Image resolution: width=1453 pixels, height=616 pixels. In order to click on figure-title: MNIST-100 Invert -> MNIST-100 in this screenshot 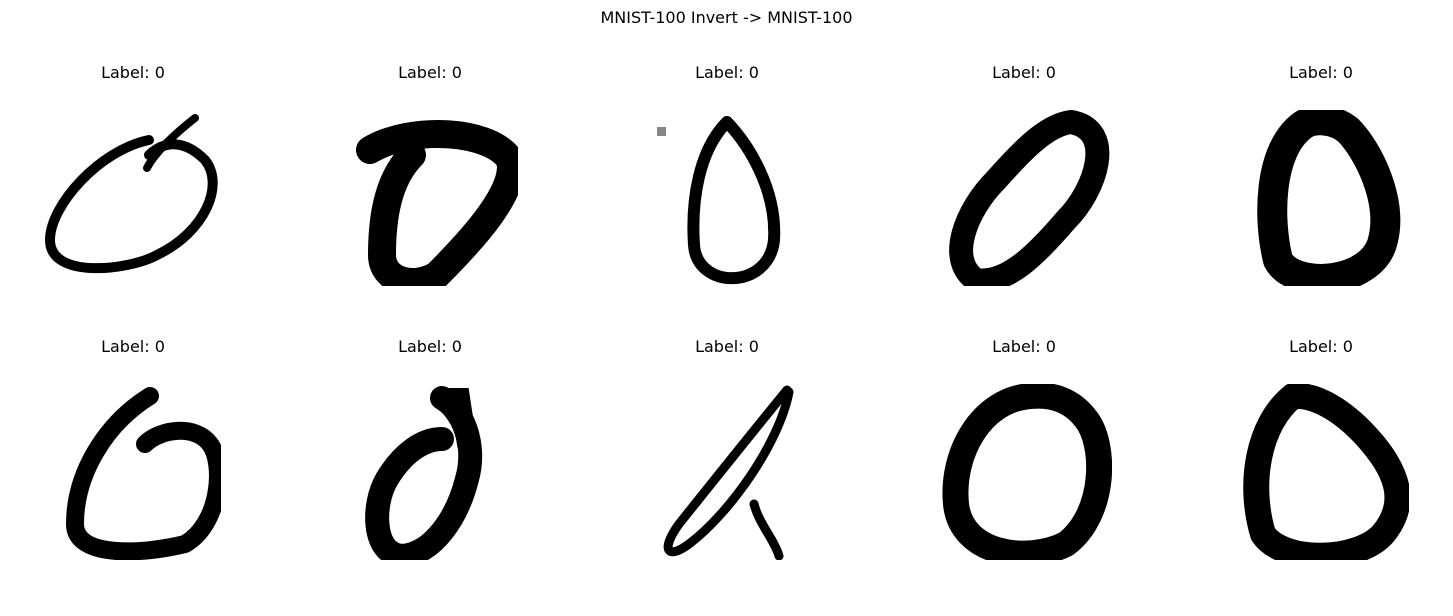, I will do `click(726, 17)`.